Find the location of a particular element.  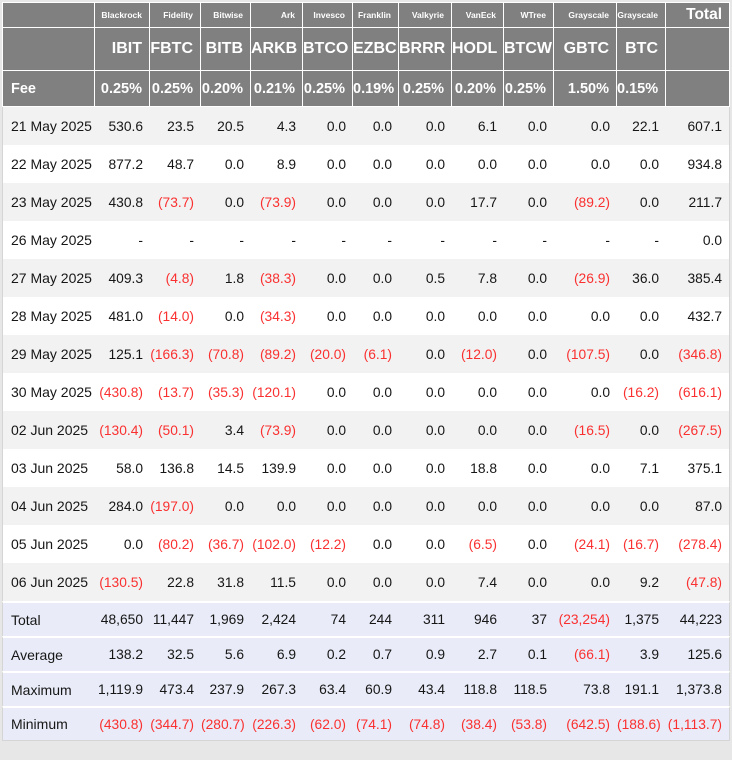

value-cell-brrr: (74.8) is located at coordinates (425, 723).